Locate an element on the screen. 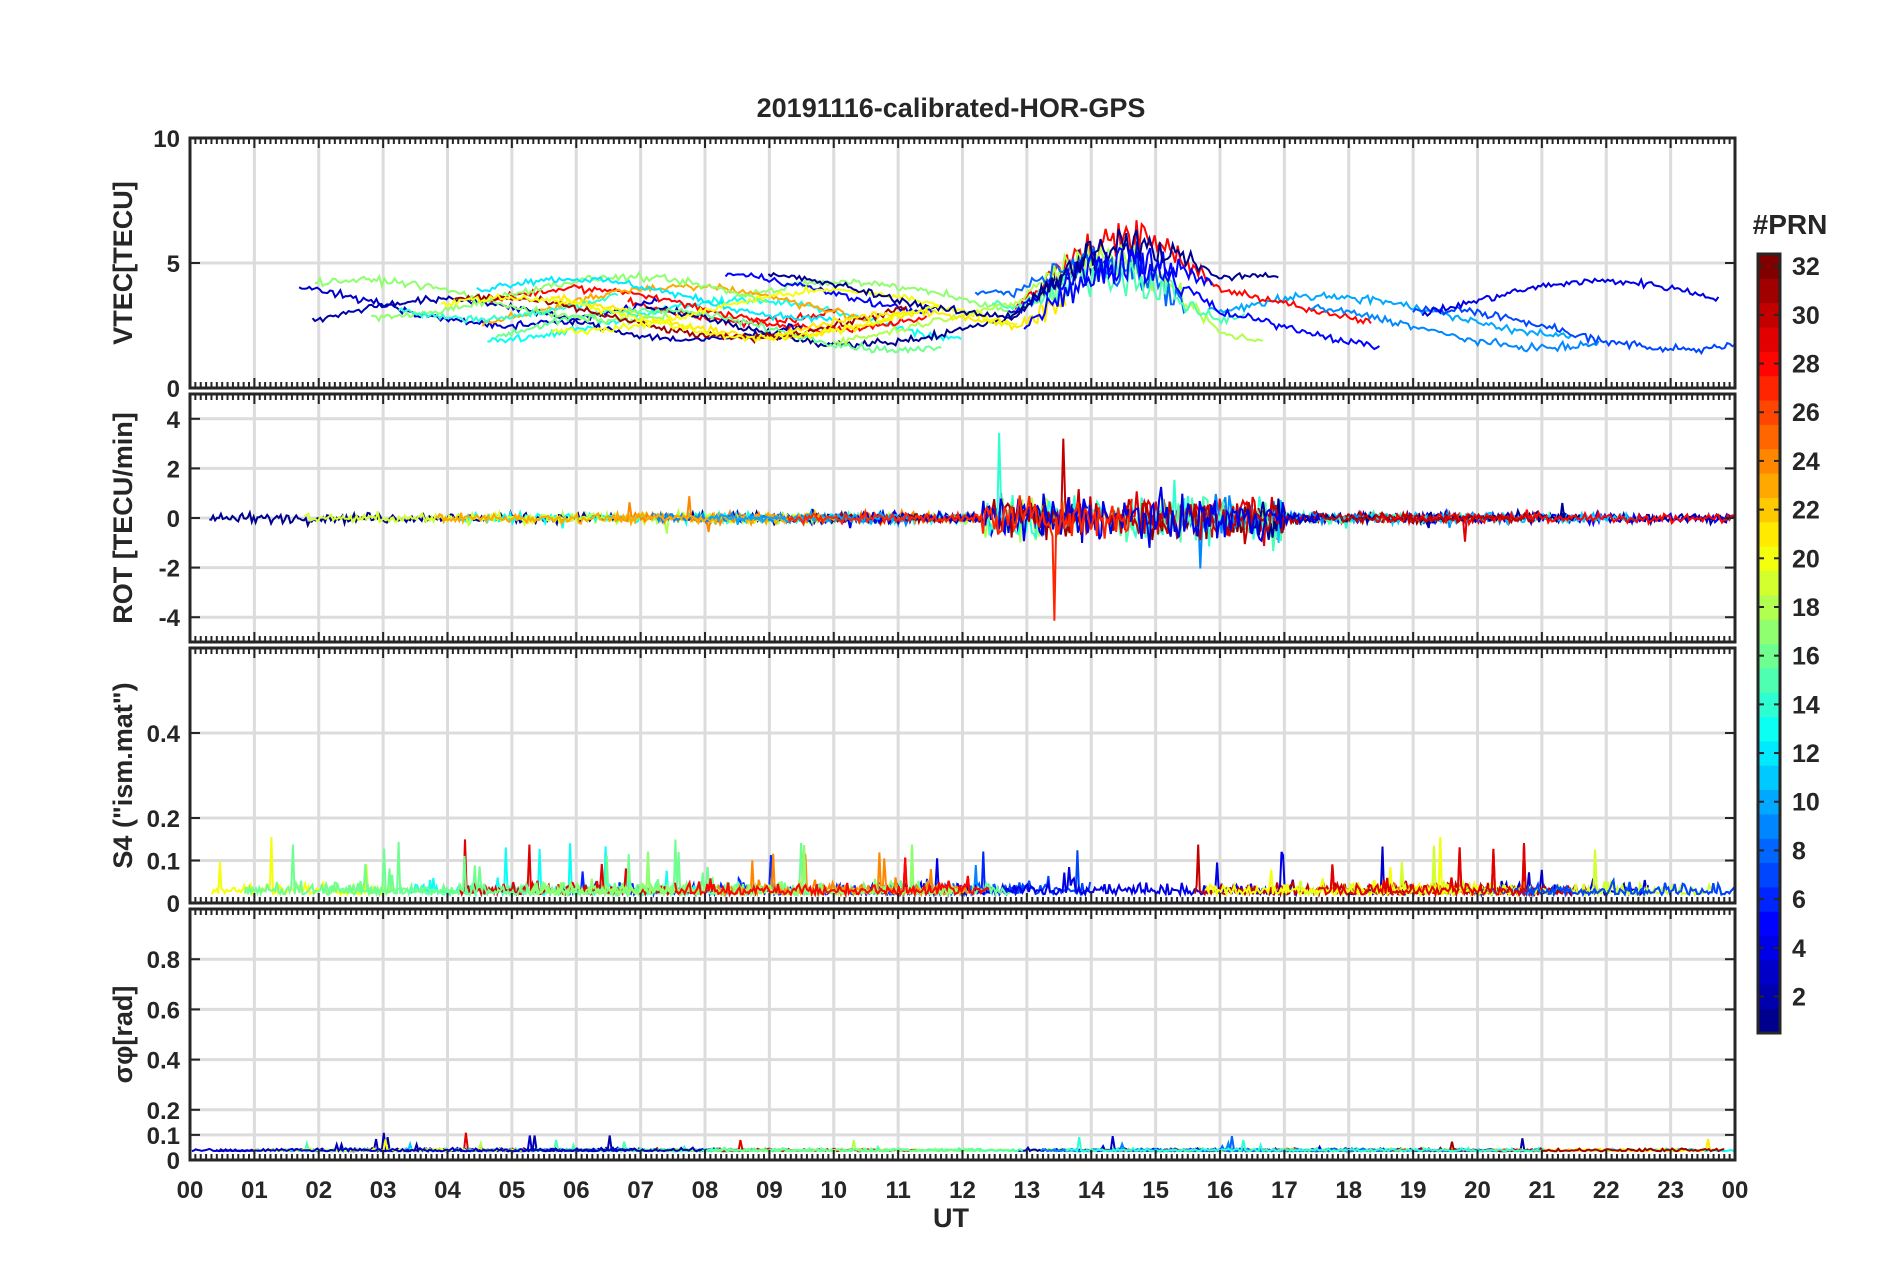 The width and height of the screenshot is (1902, 1272). y-tick-label: 0.2 is located at coordinates (163, 1111).